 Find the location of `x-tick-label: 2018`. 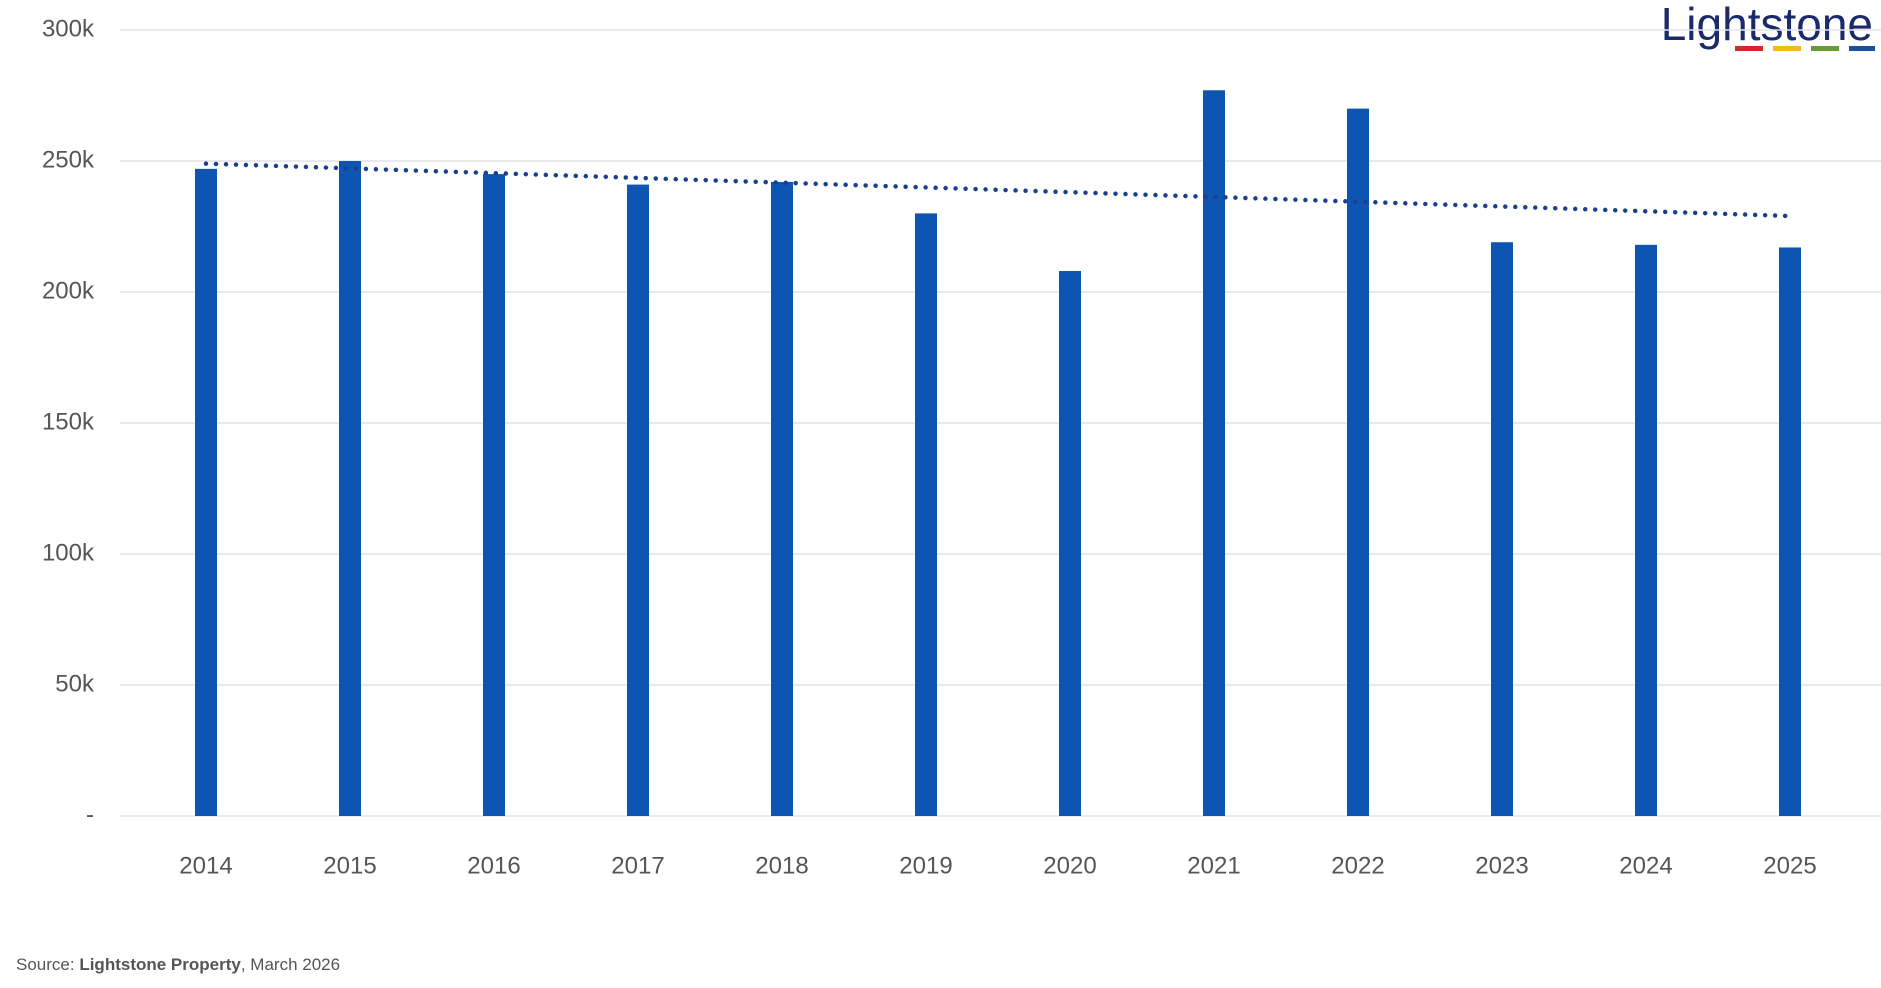

x-tick-label: 2018 is located at coordinates (781, 865).